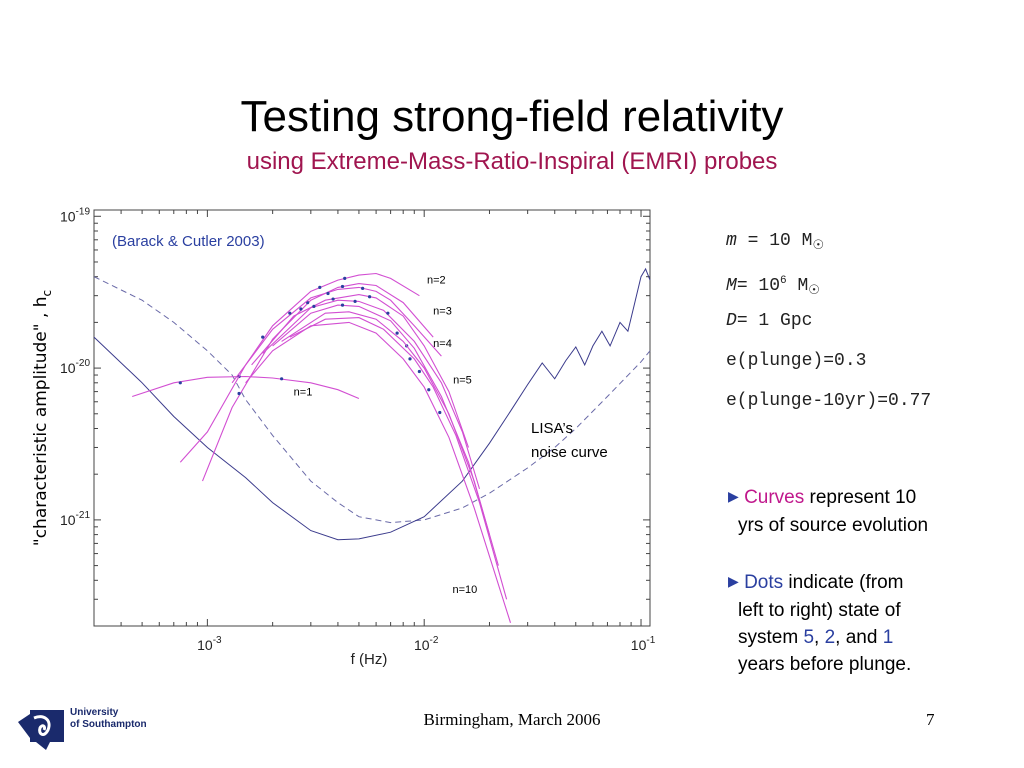 The width and height of the screenshot is (1024, 768). What do you see at coordinates (75, 519) in the screenshot?
I see `y-tick-label: 10-21` at bounding box center [75, 519].